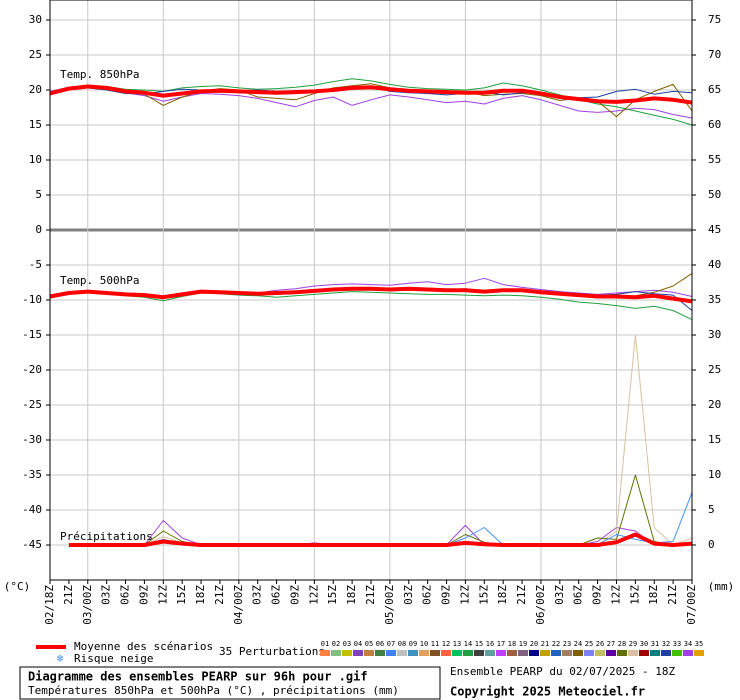 The width and height of the screenshot is (740, 700). I want to click on y2-tick-label: 50, so click(714, 194).